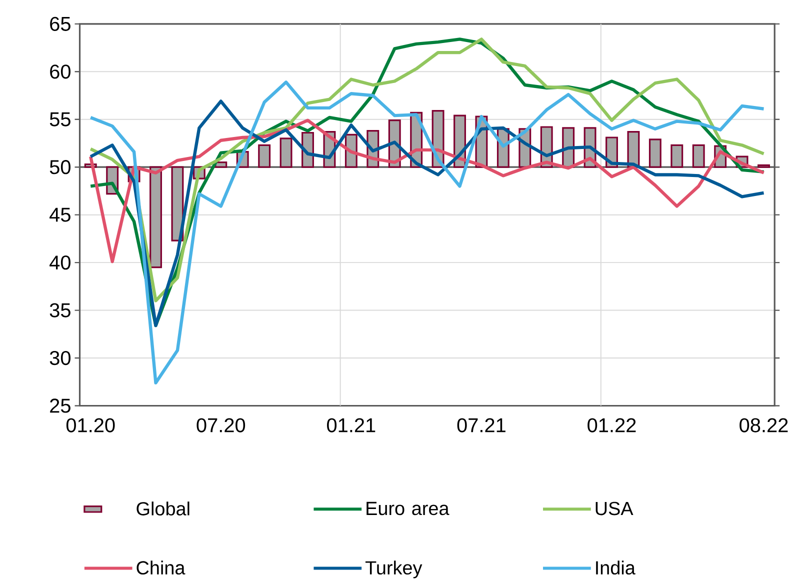 The height and width of the screenshot is (585, 792). I want to click on y-tick-label: 50, so click(60, 167).